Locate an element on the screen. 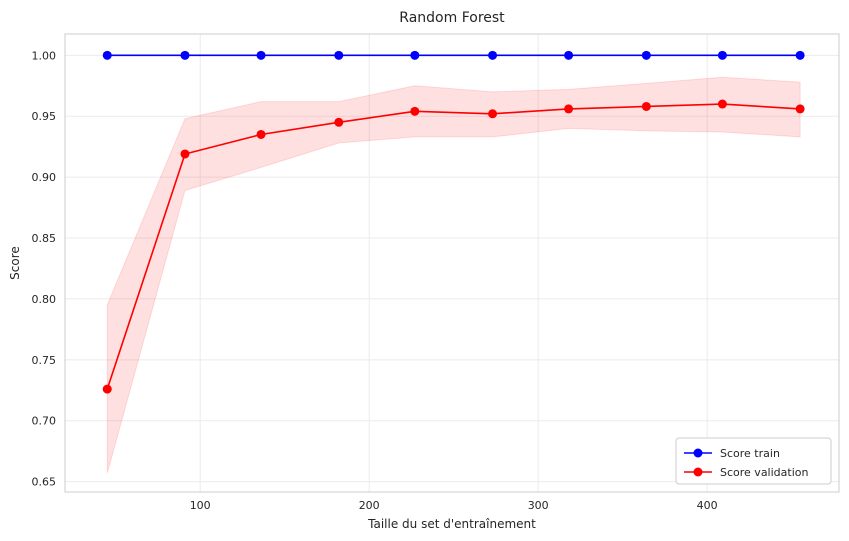 The width and height of the screenshot is (849, 541). legend-box is located at coordinates (753, 461).